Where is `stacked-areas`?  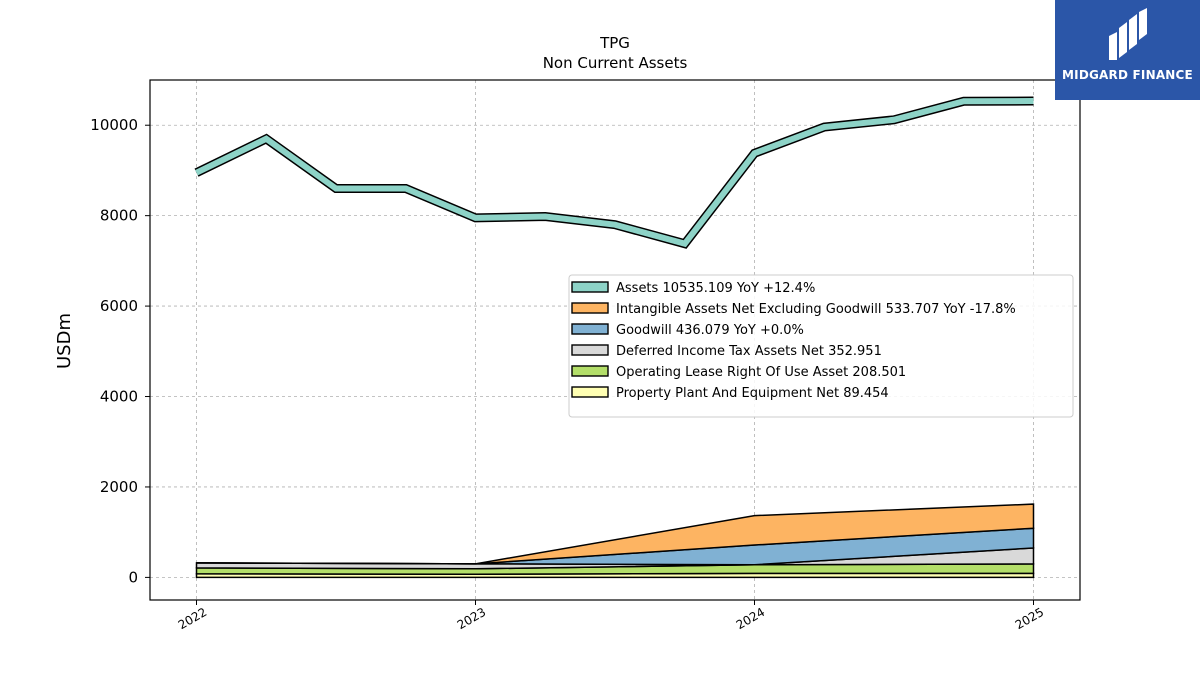
stacked-areas is located at coordinates (615, 541).